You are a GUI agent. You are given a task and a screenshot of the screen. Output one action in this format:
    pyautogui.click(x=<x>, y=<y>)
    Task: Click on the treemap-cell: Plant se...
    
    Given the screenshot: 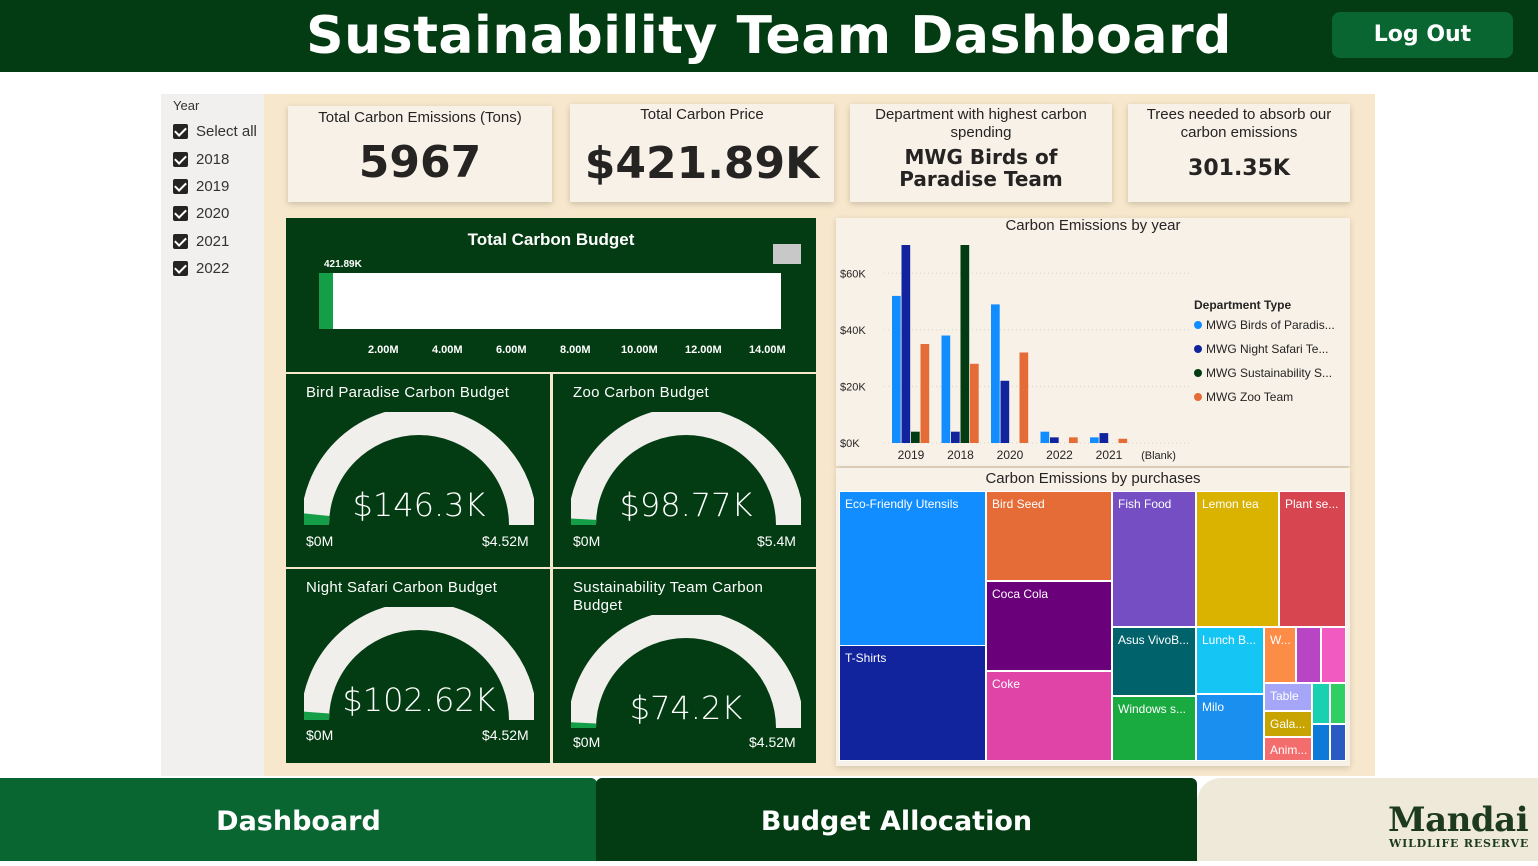 What is the action you would take?
    pyautogui.click(x=1312, y=559)
    